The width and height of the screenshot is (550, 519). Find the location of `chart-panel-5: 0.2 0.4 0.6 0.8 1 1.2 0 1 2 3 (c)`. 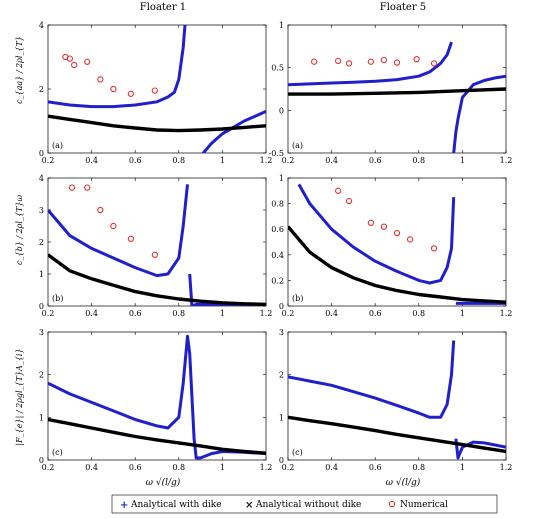

chart-panel-5: 0.2 0.4 0.6 0.8 1 1.2 0 1 2 3 (c) is located at coordinates (155, 400).